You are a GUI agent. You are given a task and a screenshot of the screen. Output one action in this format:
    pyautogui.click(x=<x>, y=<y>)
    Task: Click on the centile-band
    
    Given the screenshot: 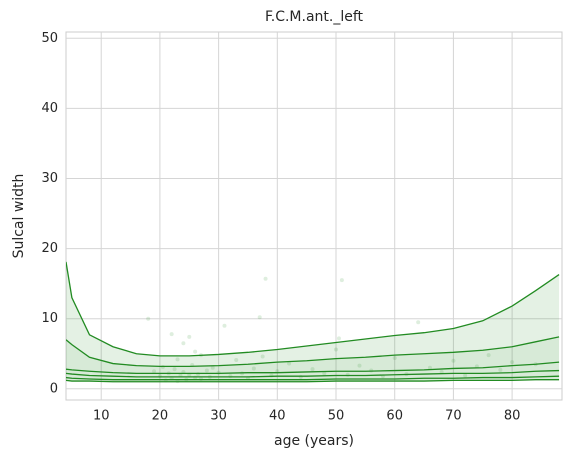 What is the action you would take?
    pyautogui.click(x=313, y=359)
    